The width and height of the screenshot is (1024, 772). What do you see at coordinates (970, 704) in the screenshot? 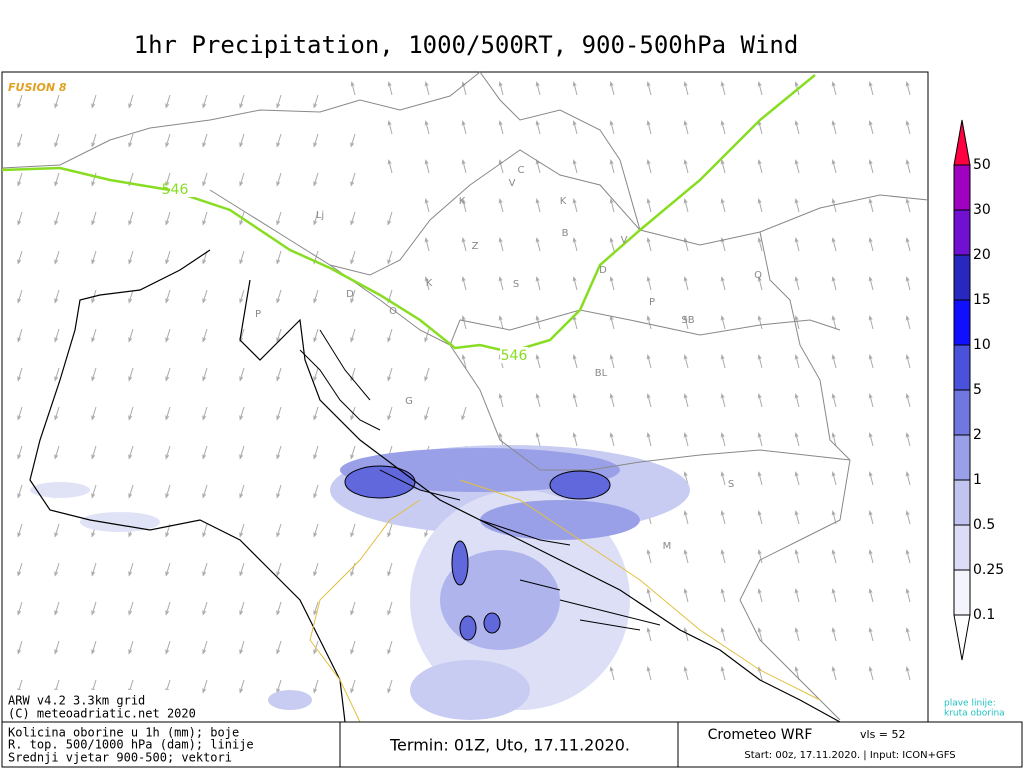
I see `note: plave linije:` at bounding box center [970, 704].